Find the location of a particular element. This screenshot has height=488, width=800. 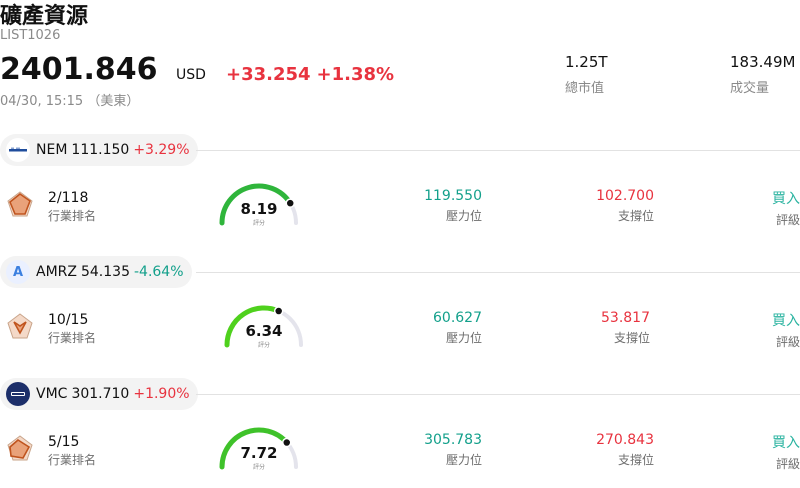

score-value: 7.72 is located at coordinates (259, 453).